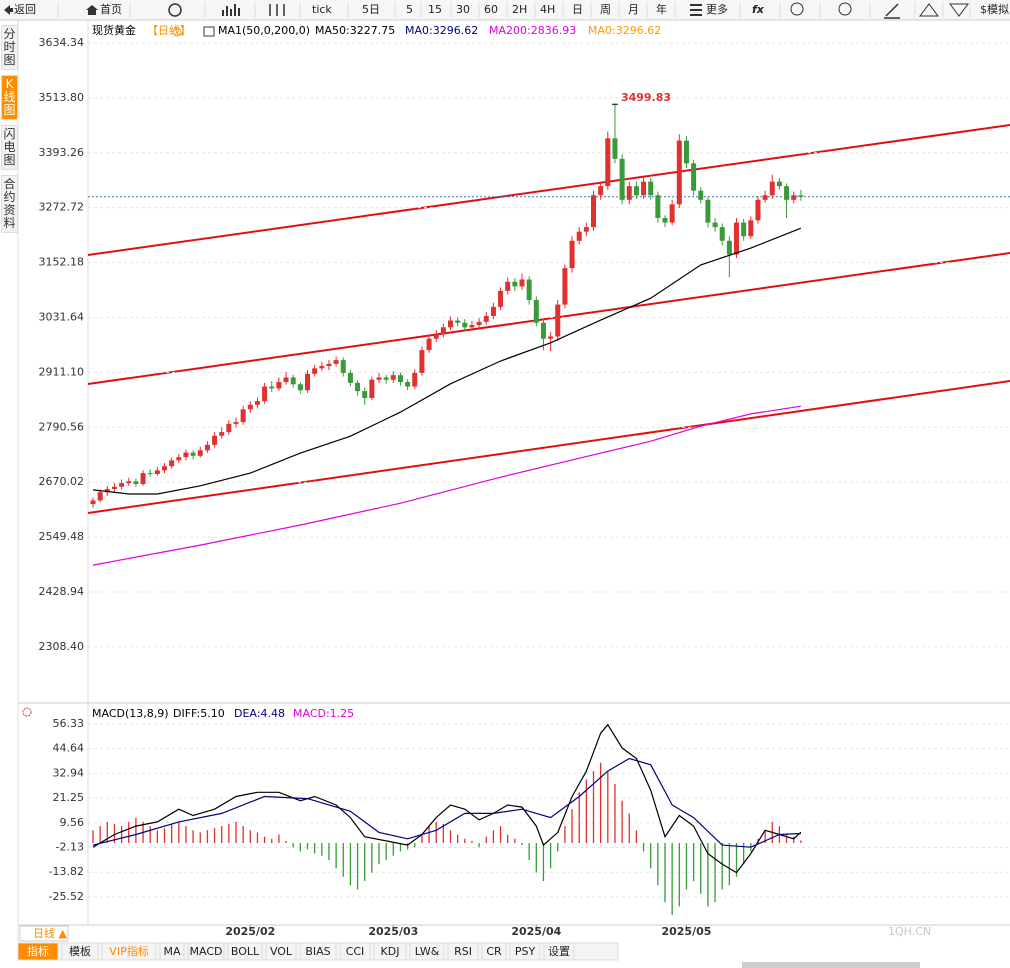 This screenshot has width=1010, height=968. Describe the element at coordinates (717, 9) in the screenshot. I see `toolbar-button: 更多` at that location.